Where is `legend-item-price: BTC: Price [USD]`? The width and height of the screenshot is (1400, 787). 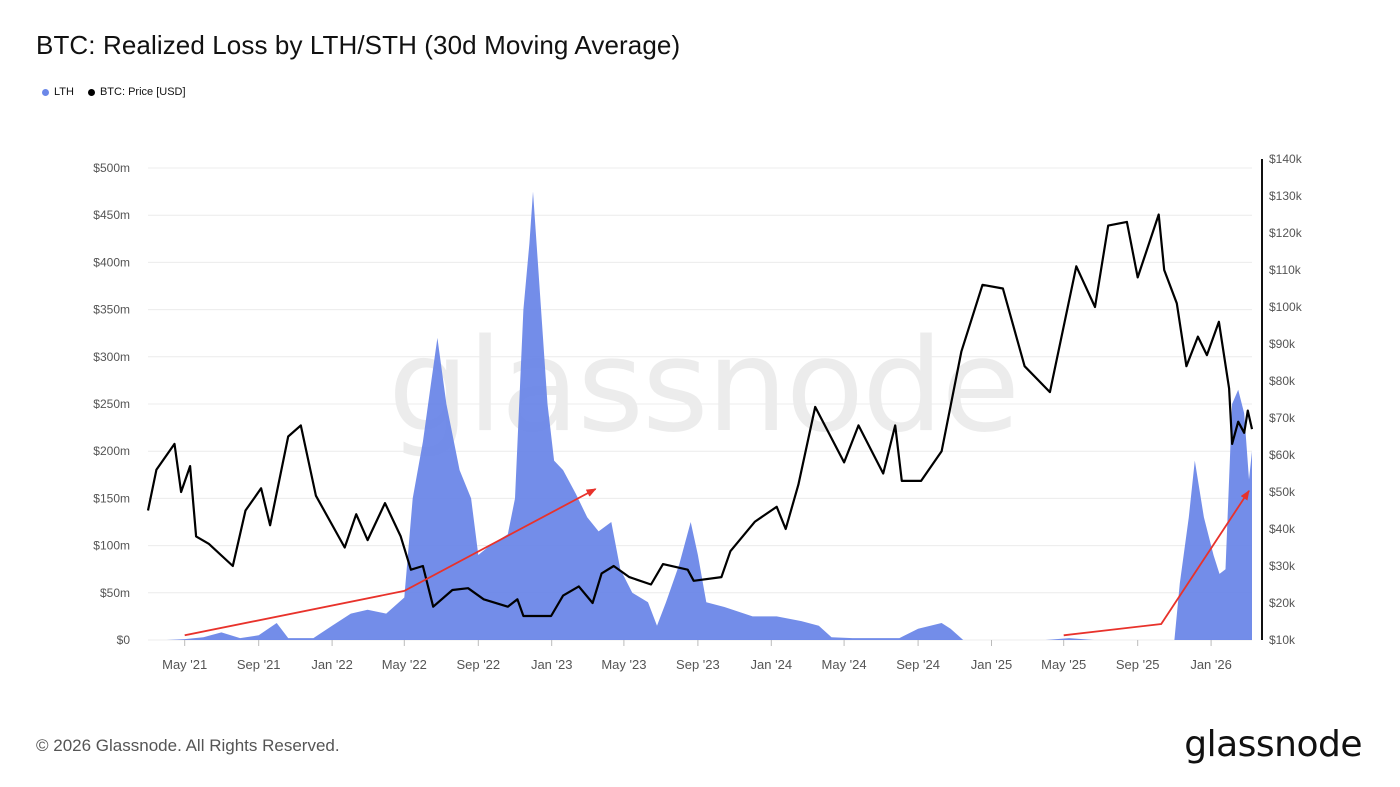
legend-item-price: BTC: Price [USD] is located at coordinates (136, 92).